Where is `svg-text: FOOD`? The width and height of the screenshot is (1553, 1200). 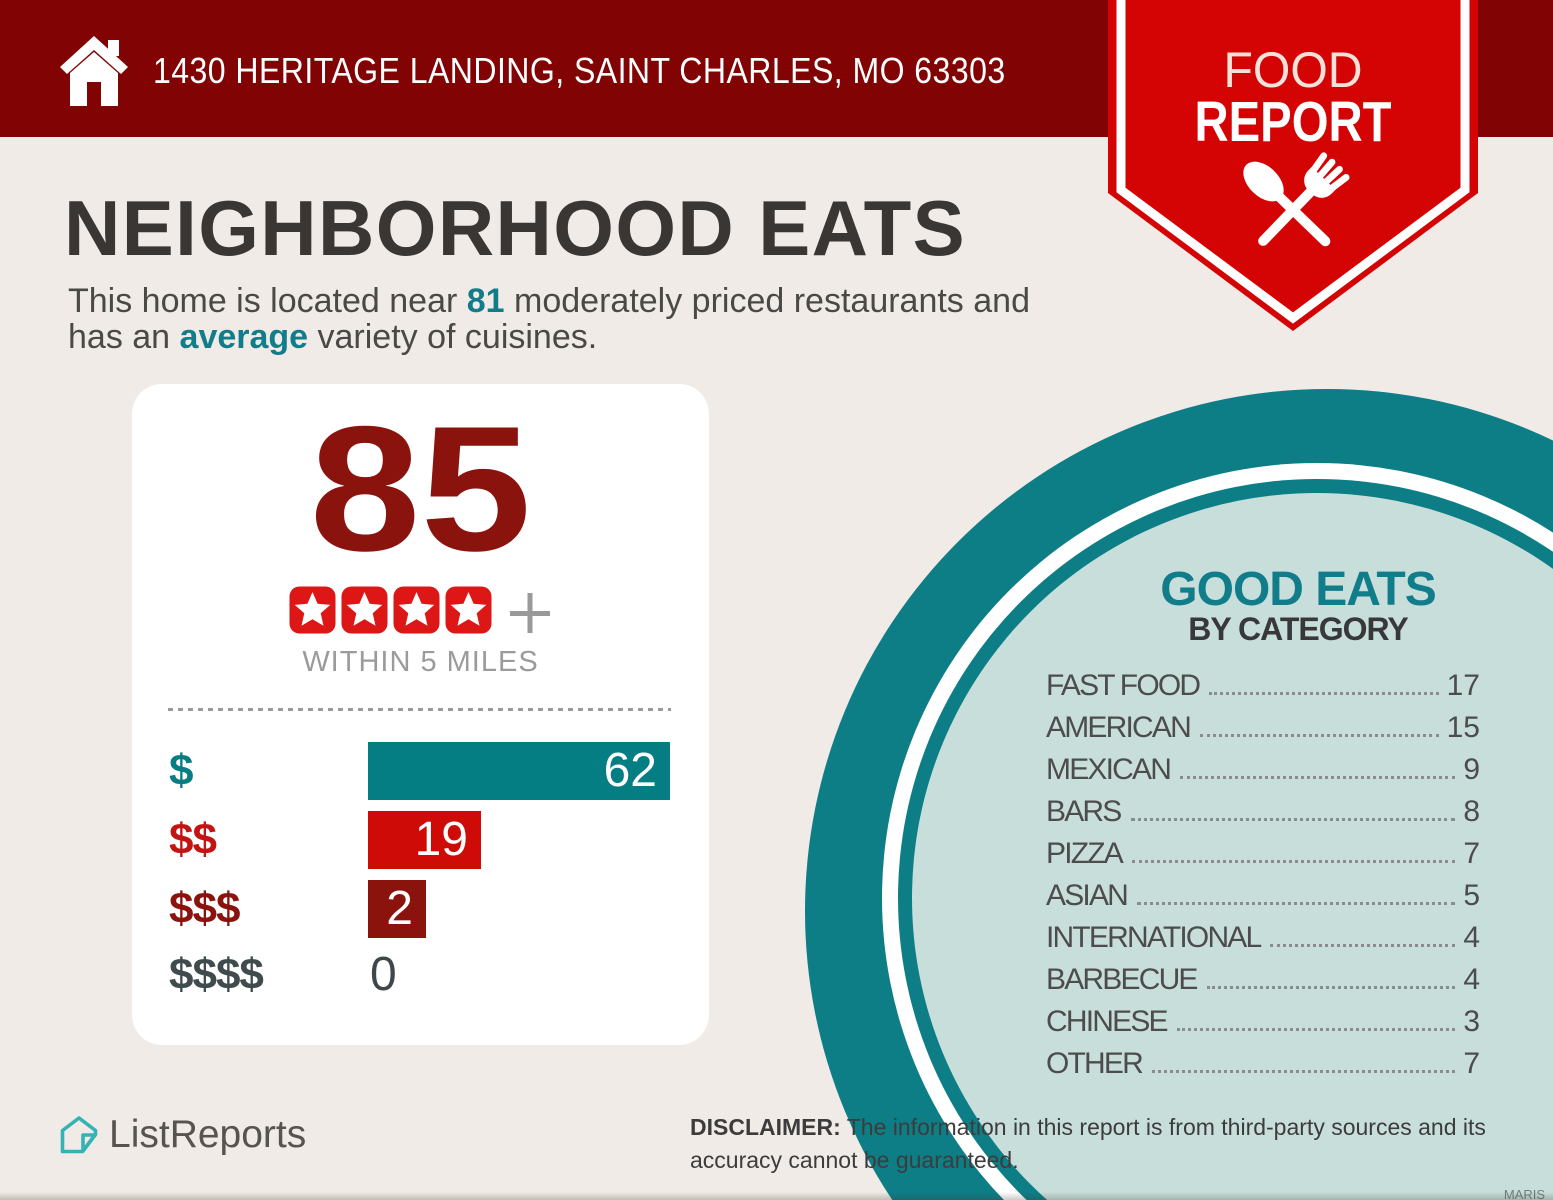 svg-text: FOOD is located at coordinates (1293, 70).